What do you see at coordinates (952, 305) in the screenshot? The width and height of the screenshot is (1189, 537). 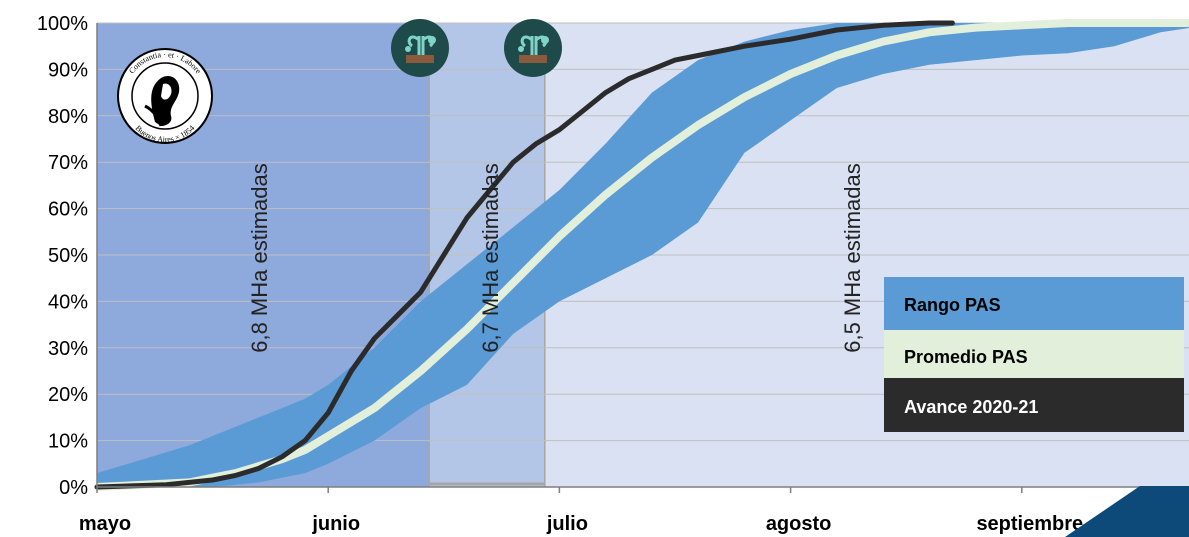 I see `legend-label-rango: Rango PAS` at bounding box center [952, 305].